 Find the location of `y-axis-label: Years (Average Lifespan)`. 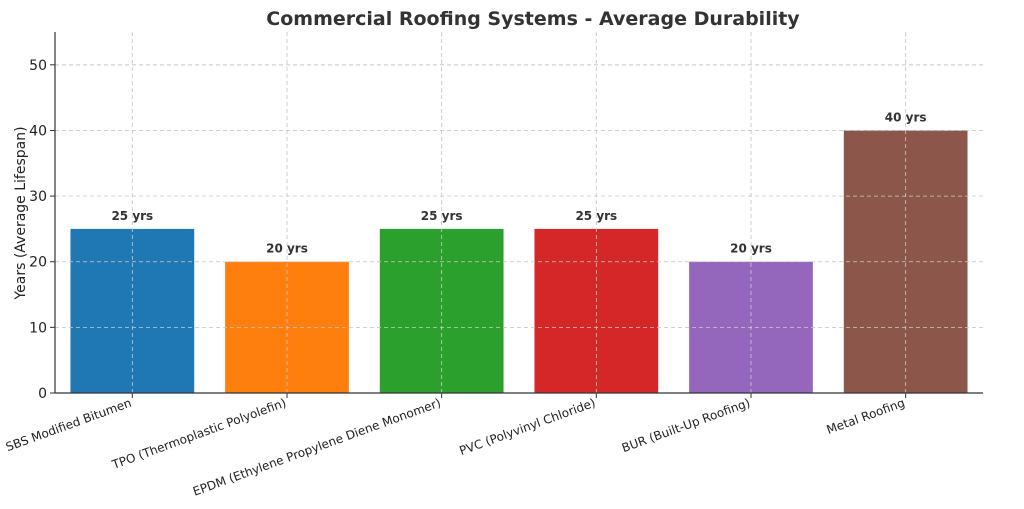

y-axis-label: Years (Average Lifespan) is located at coordinates (21, 213).